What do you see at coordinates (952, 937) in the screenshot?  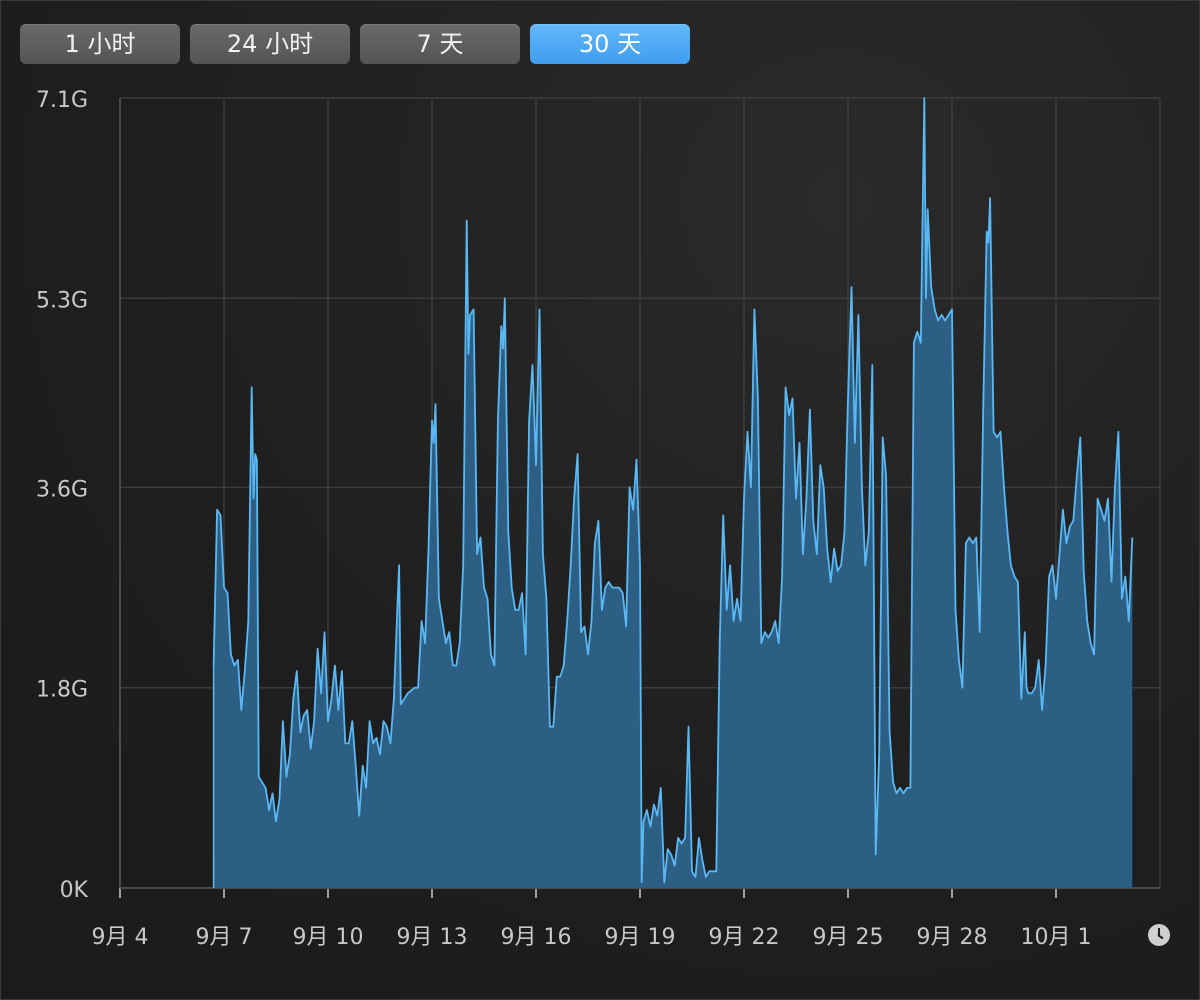 I see `x-tick-label: 9月 28` at bounding box center [952, 937].